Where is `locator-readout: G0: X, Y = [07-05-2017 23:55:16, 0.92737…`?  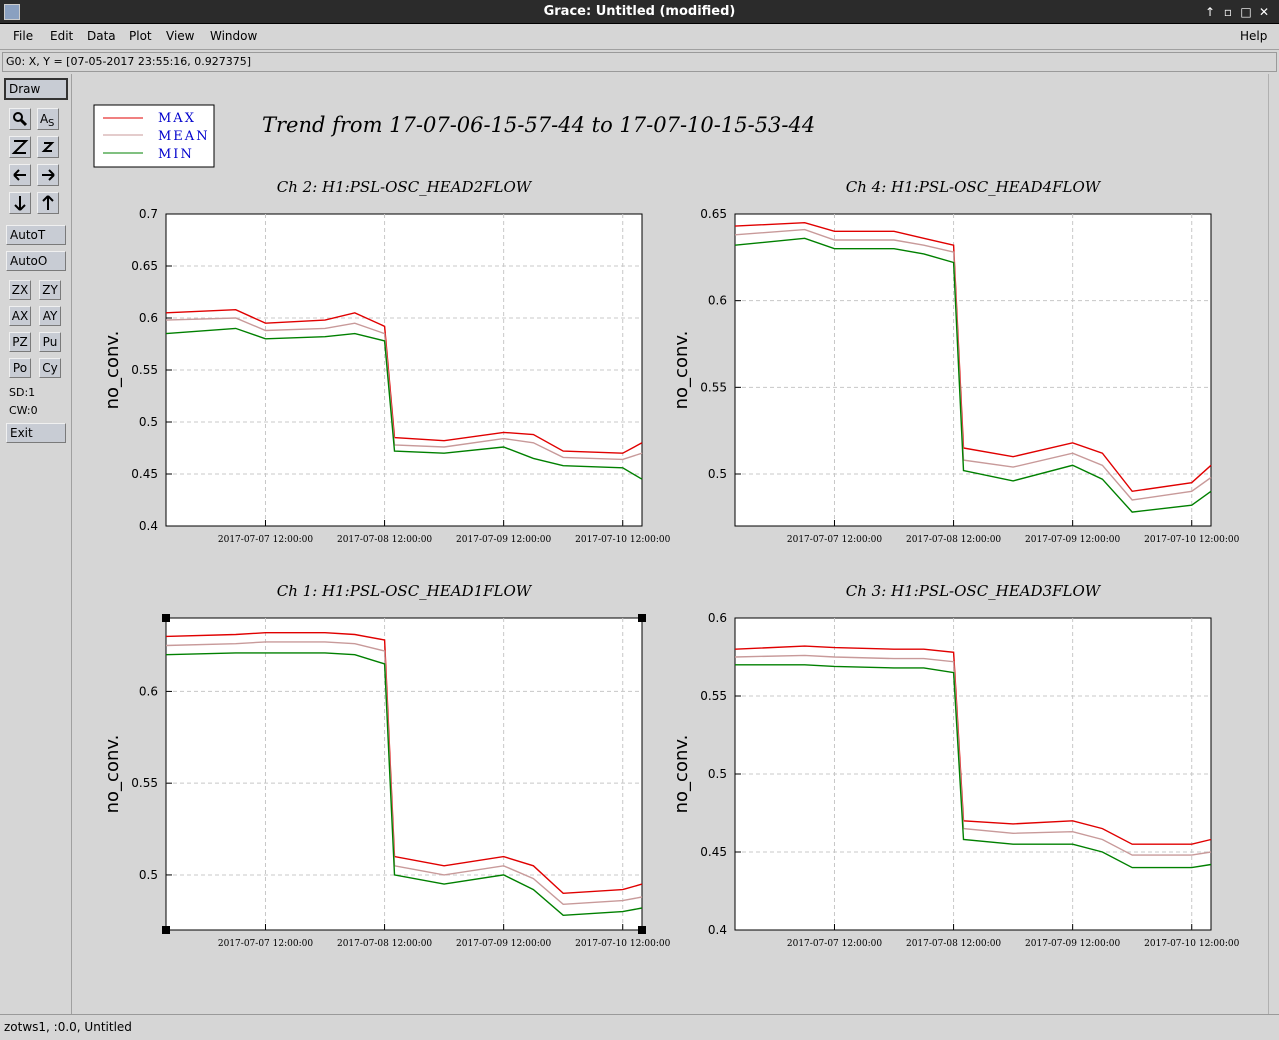
locator-readout: G0: X, Y = [07-05-2017 23:55:16, 0.92737… is located at coordinates (639, 62).